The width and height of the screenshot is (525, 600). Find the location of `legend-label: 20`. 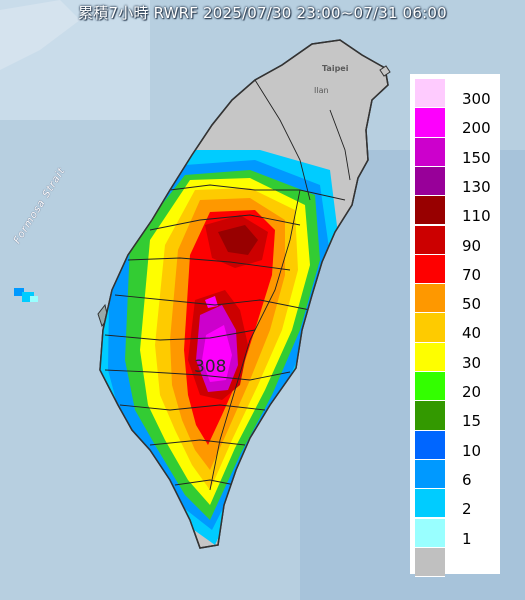

legend-label: 20 is located at coordinates (472, 392).